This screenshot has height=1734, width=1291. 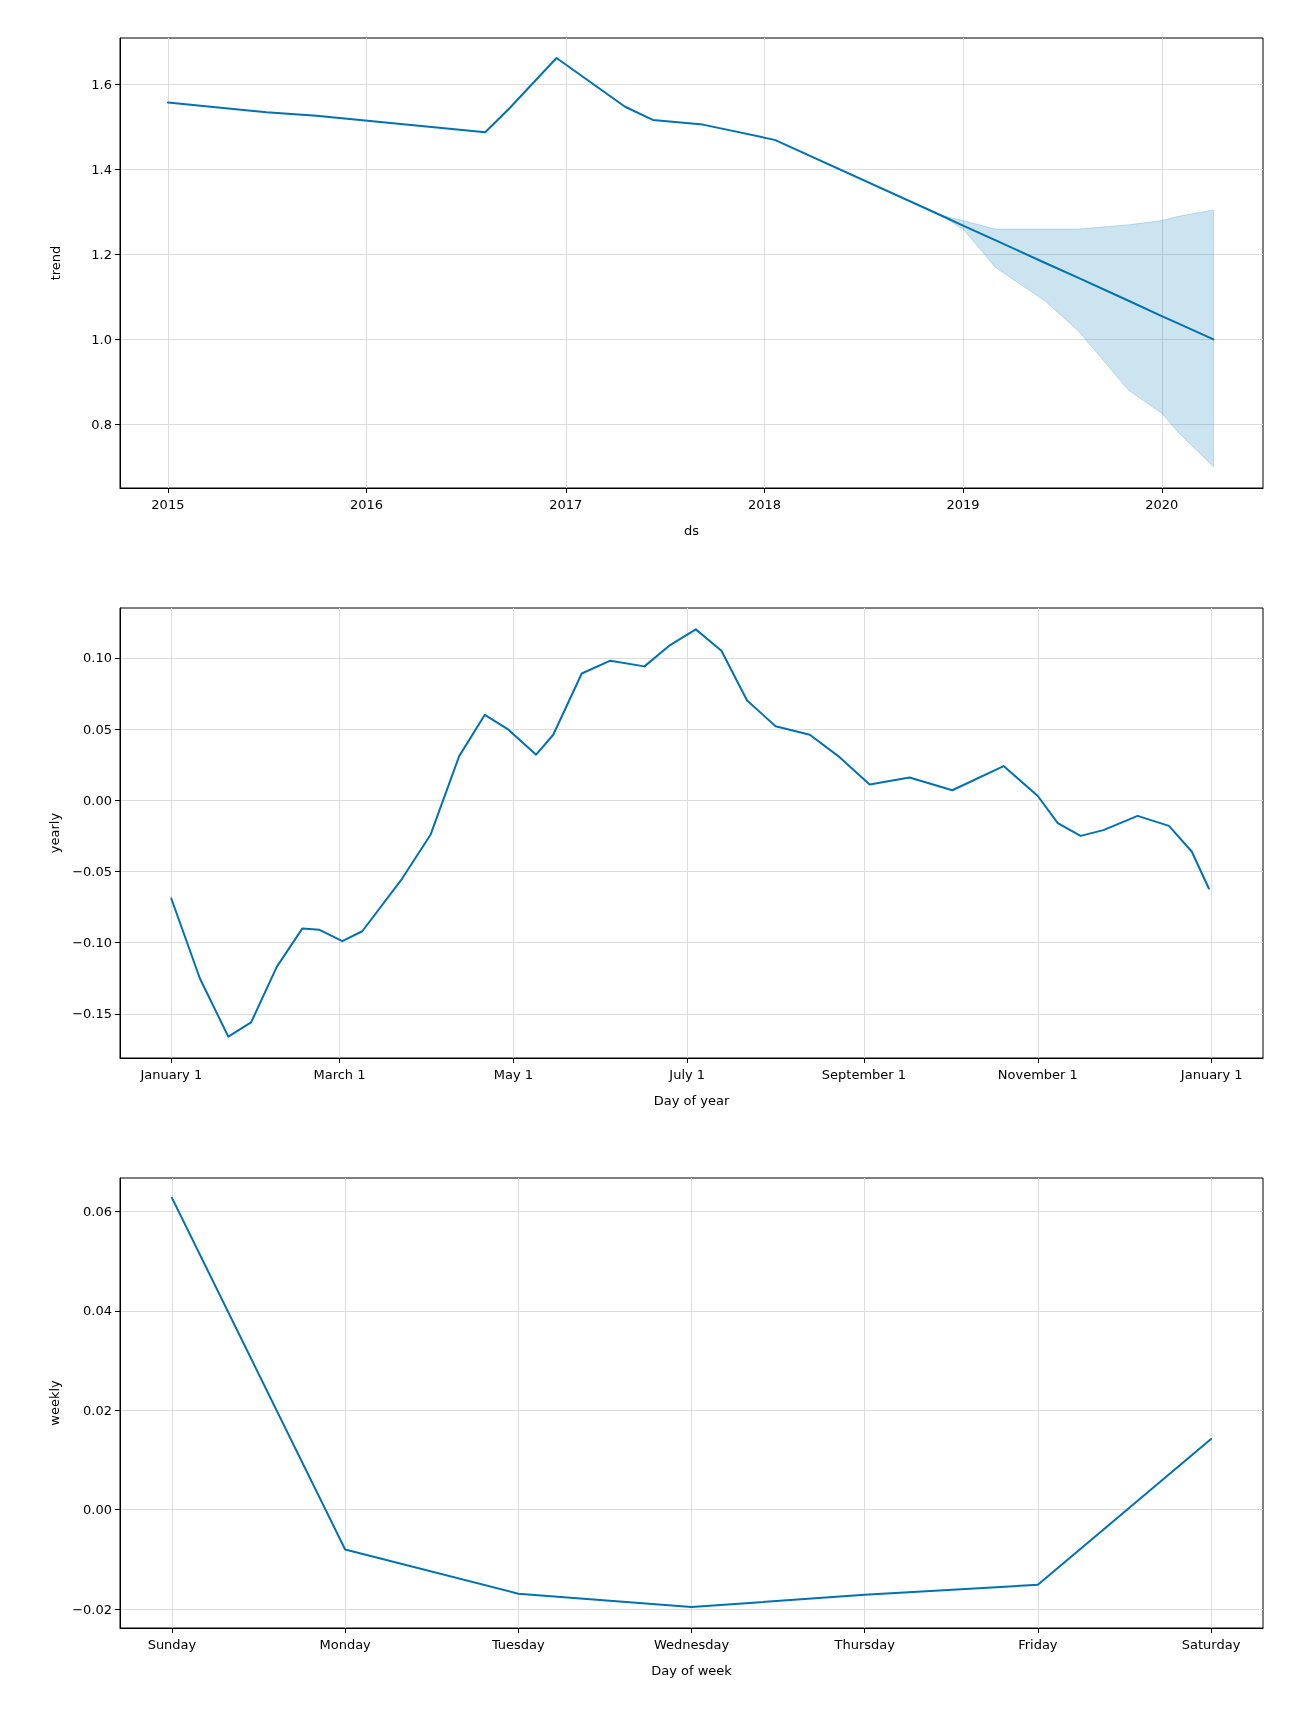 I want to click on y-tick-label: 0.10, so click(x=97, y=658).